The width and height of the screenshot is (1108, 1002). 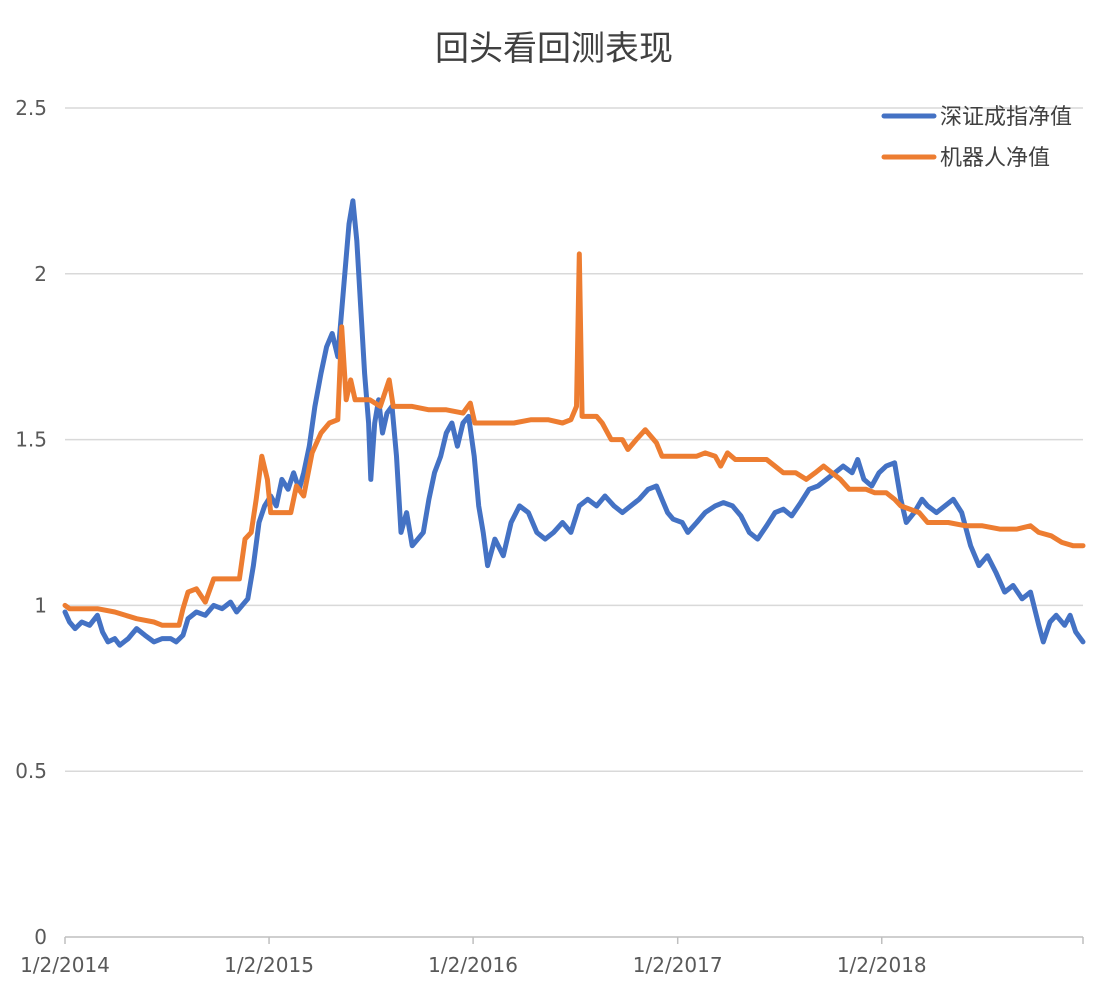 I want to click on x-tick-label: 1/2/2018, so click(x=882, y=965).